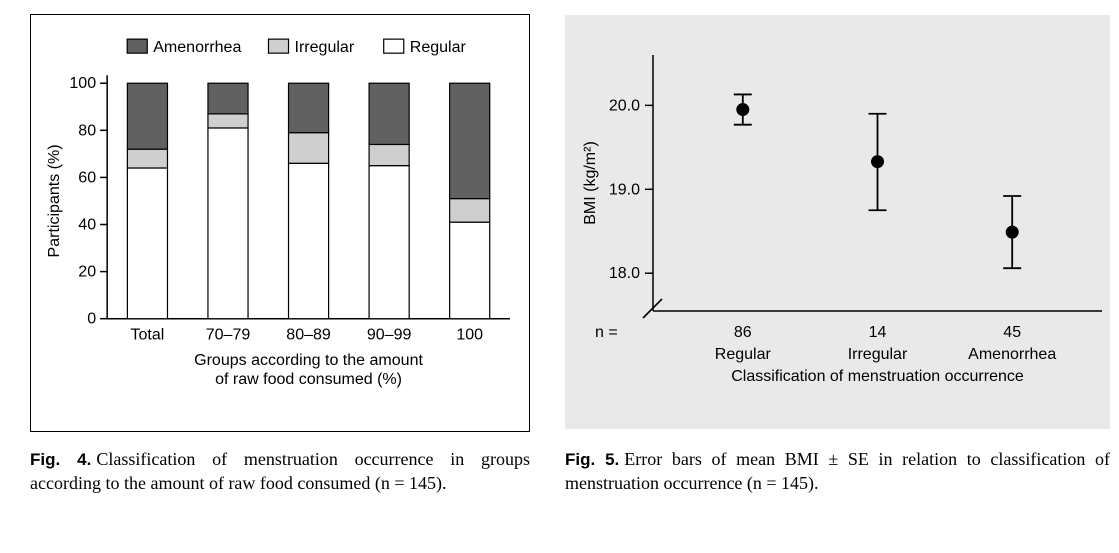 The image size is (1119, 553). I want to click on fig5-y-axis-title: BMI (kg/m²), so click(590, 183).